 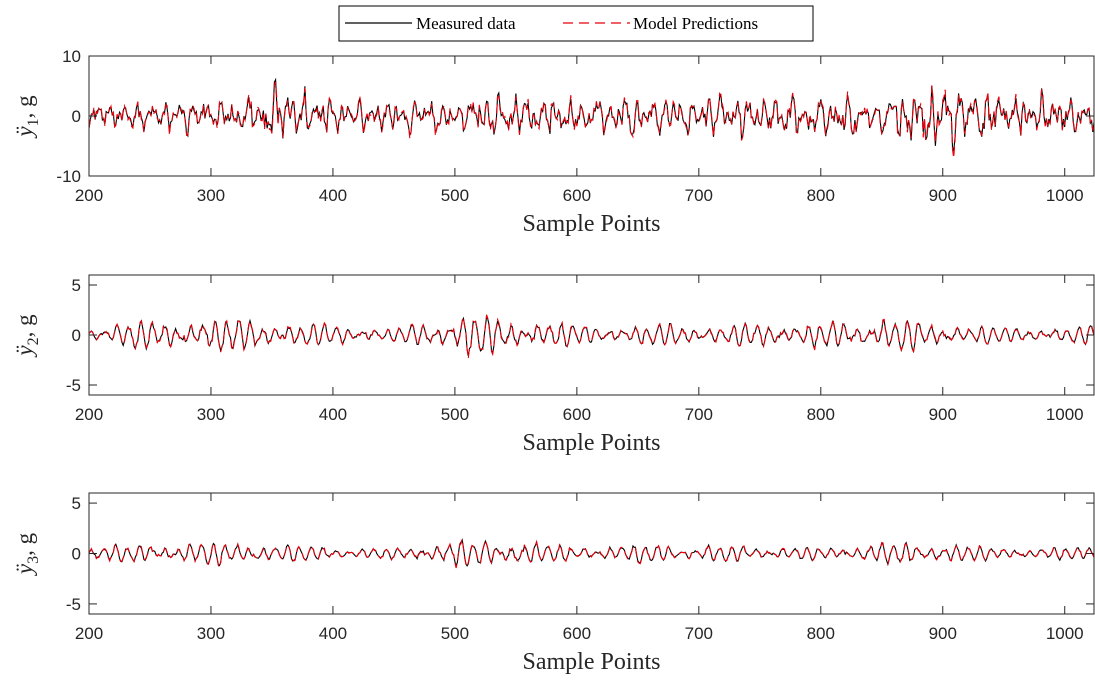 I want to click on legend: Measured data Model Predictions, so click(x=576, y=23).